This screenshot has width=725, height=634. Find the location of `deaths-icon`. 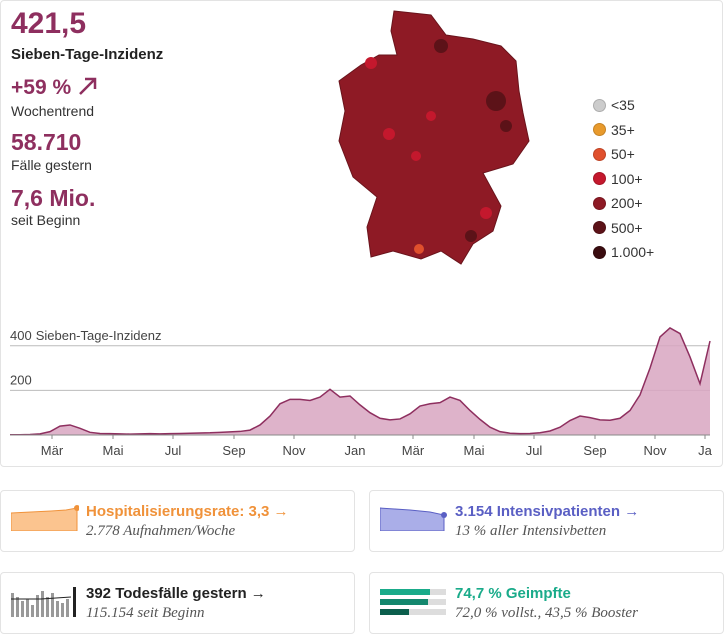

deaths-icon is located at coordinates (43, 602).